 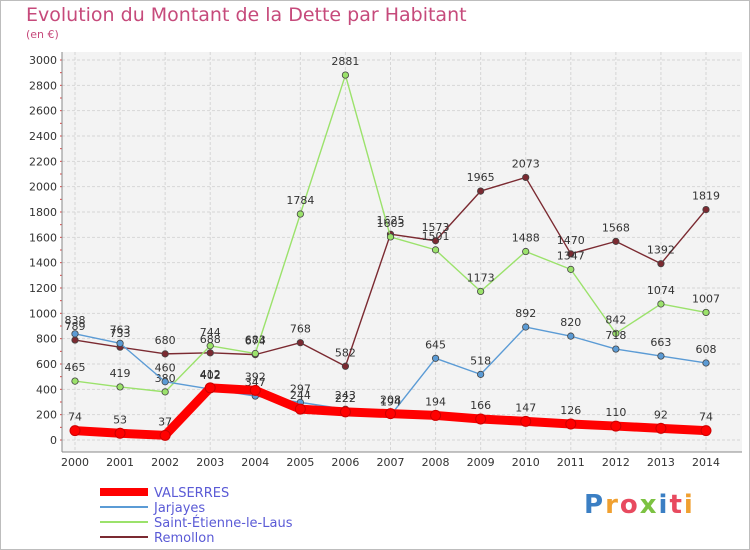 What do you see at coordinates (481, 462) in the screenshot?
I see `x-tick-label: 2009` at bounding box center [481, 462].